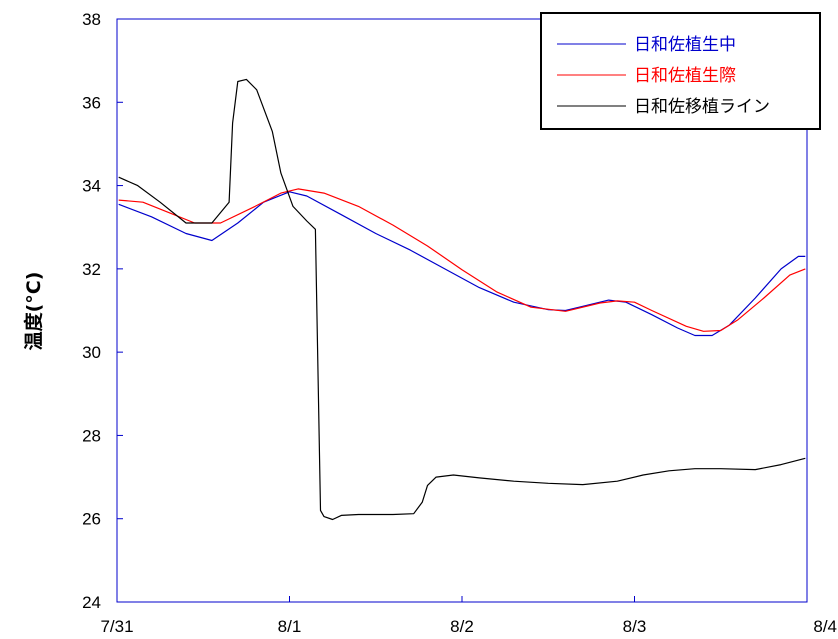 This screenshot has width=838, height=639. I want to click on x-tick-label: 8/4, so click(825, 626).